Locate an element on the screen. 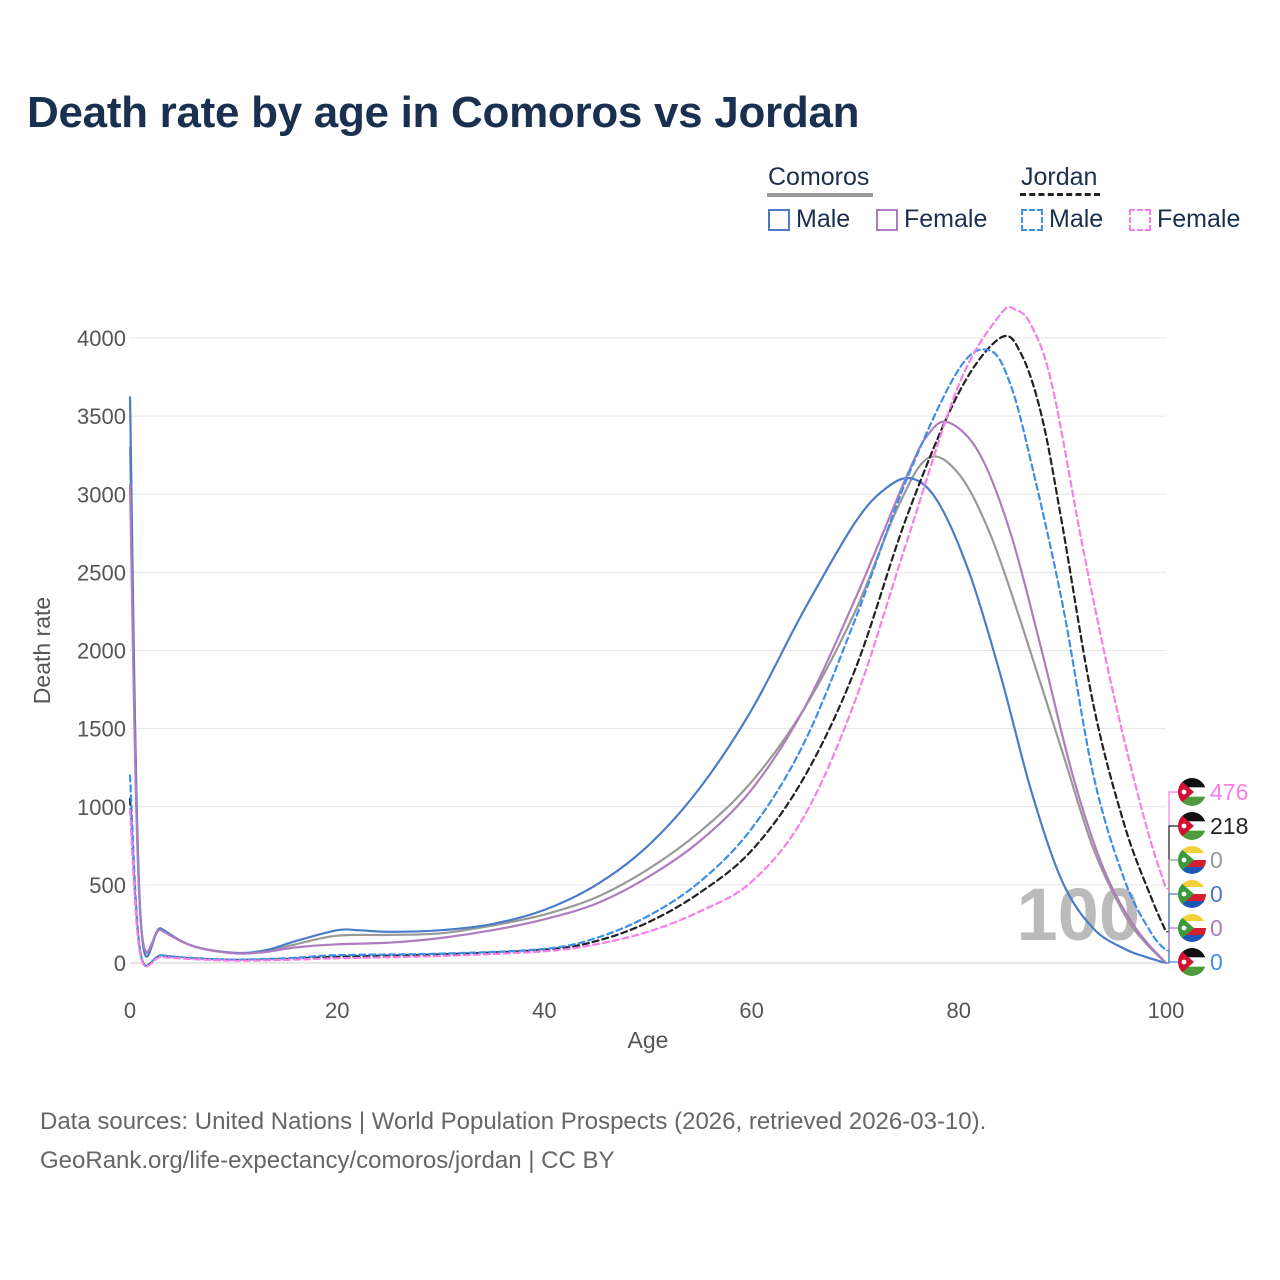 The height and width of the screenshot is (1280, 1280). y-tick-label-4000: 4000 is located at coordinates (101, 338).